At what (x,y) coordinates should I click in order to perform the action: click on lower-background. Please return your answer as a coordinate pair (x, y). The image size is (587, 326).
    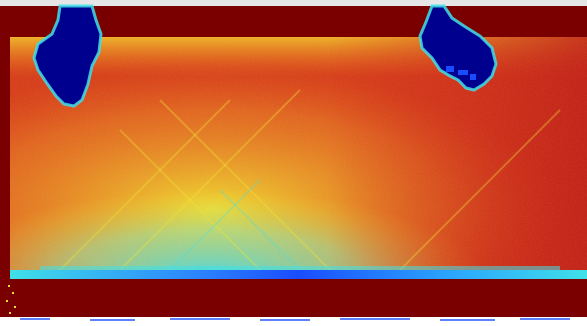
    Looking at the image, I should click on (298, 298).